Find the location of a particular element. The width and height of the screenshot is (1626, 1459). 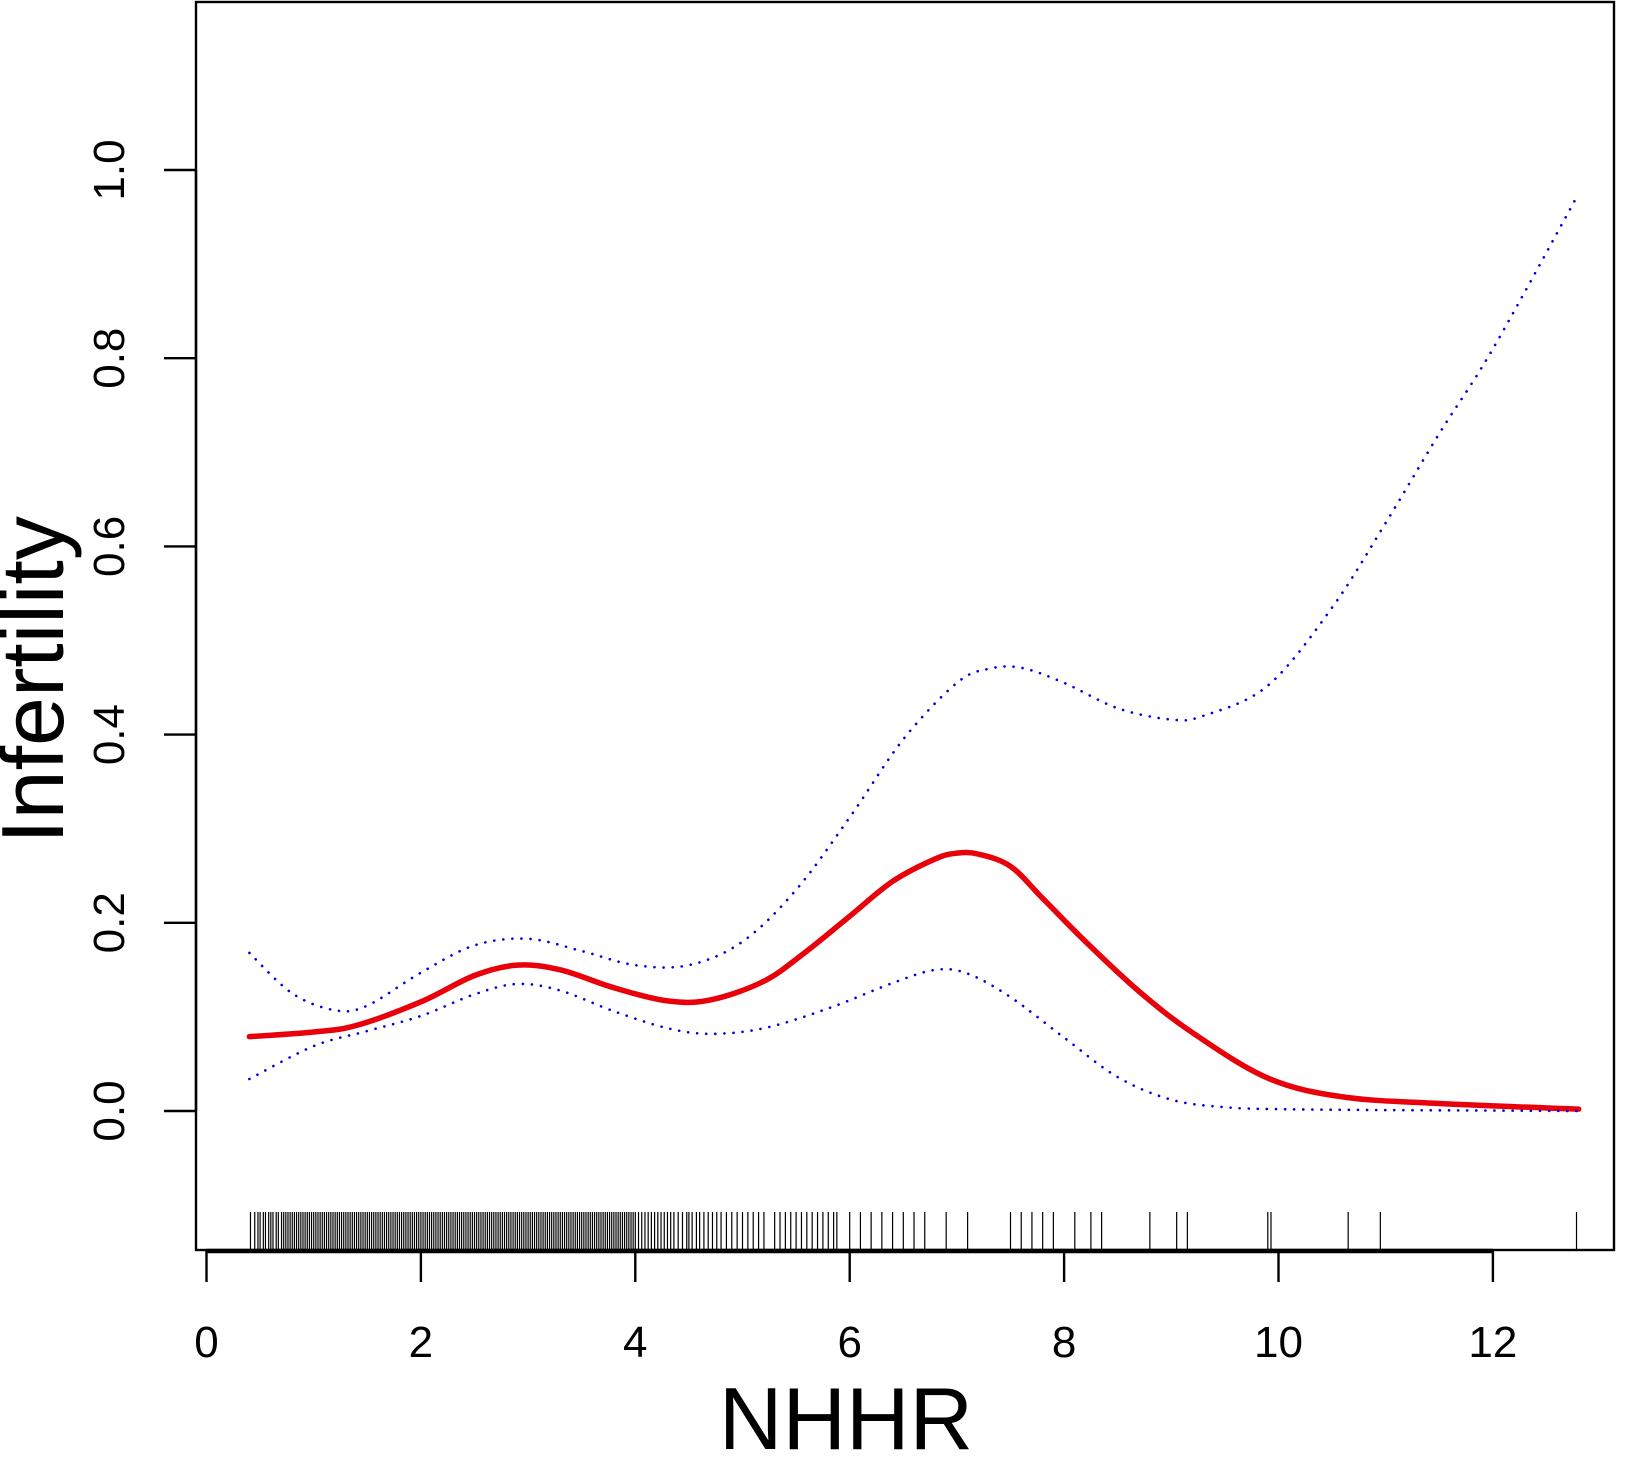

fit-line is located at coordinates (914, 980).